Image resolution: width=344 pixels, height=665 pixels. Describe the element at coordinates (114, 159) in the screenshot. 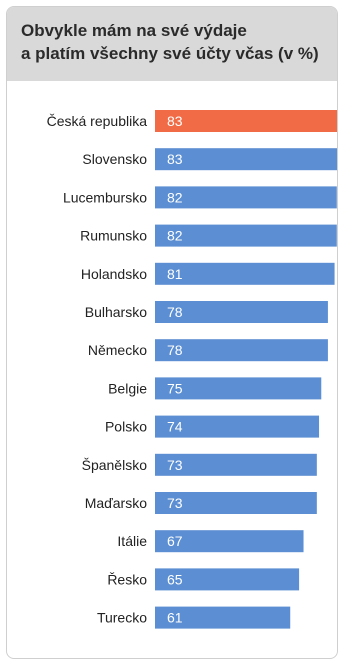

I see `category-label: Slovensko` at that location.